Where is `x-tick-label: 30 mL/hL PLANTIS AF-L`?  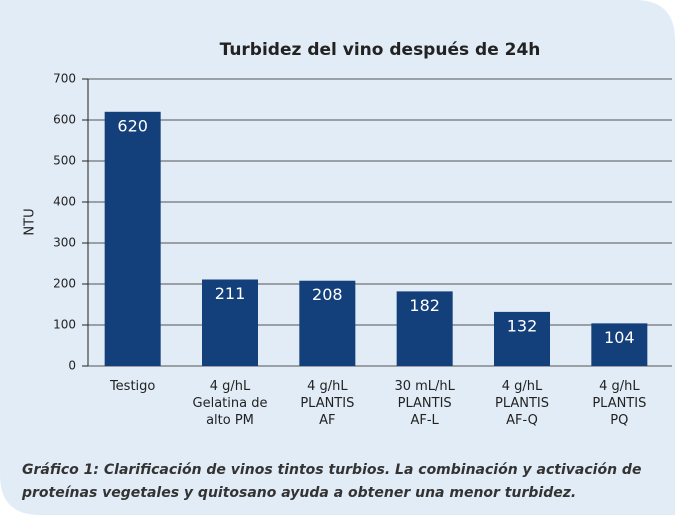 x-tick-label: 30 mL/hL PLANTIS AF-L is located at coordinates (424, 403).